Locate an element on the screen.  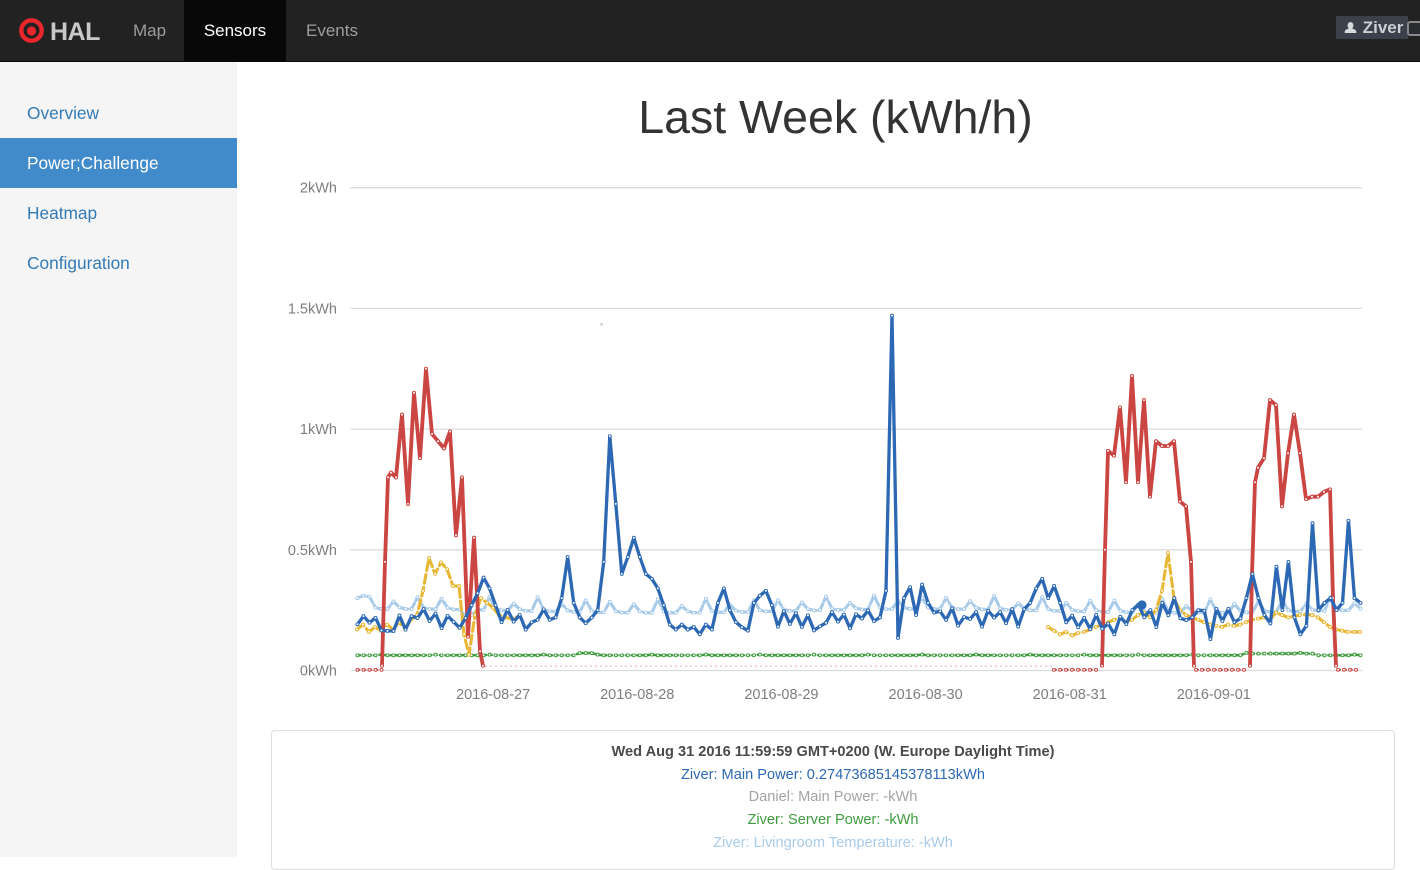
svg-text: 0.5kWh is located at coordinates (312, 551).